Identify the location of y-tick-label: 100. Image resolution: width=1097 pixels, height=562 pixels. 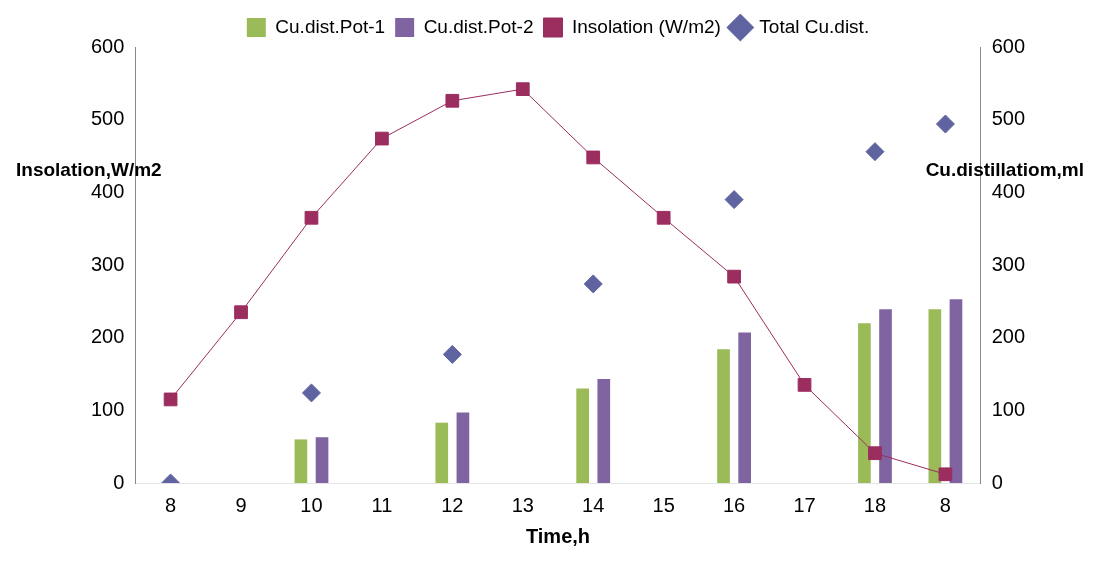
(107, 408).